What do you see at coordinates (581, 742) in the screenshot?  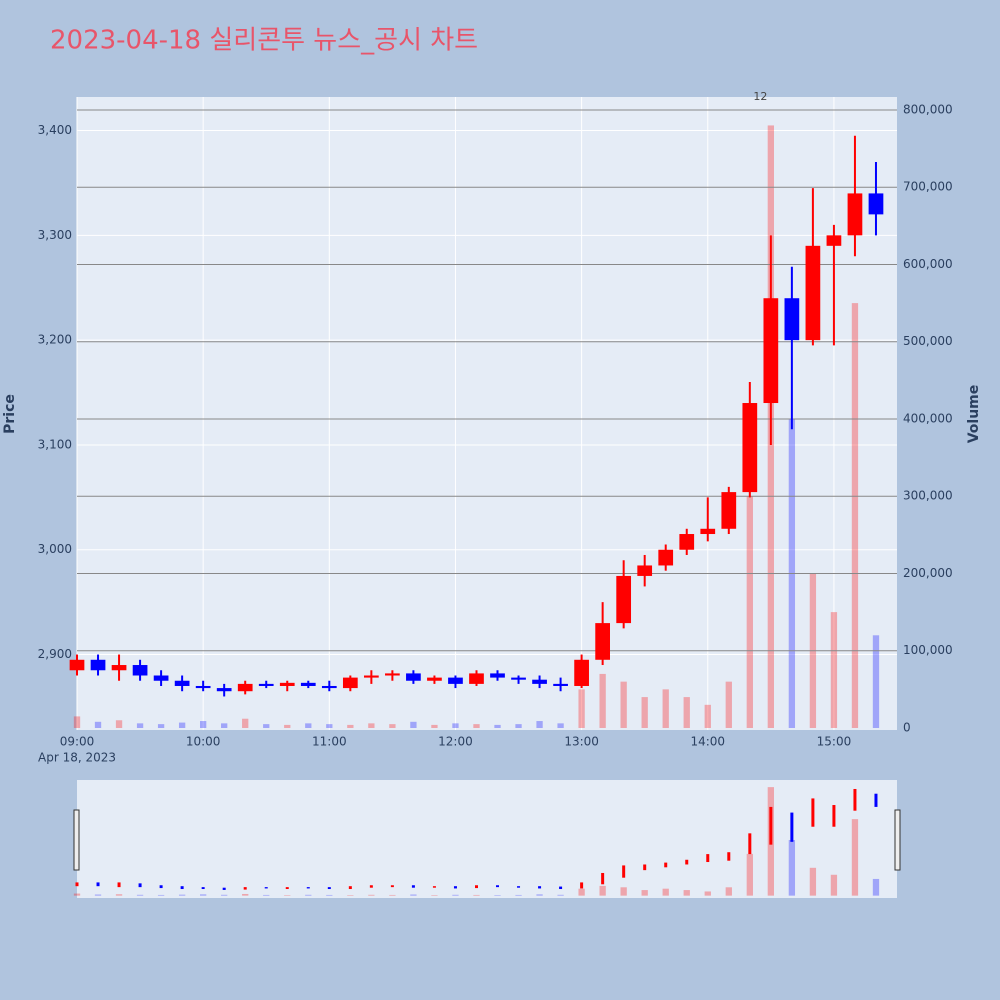 I see `x-tick-label: 13:00` at bounding box center [581, 742].